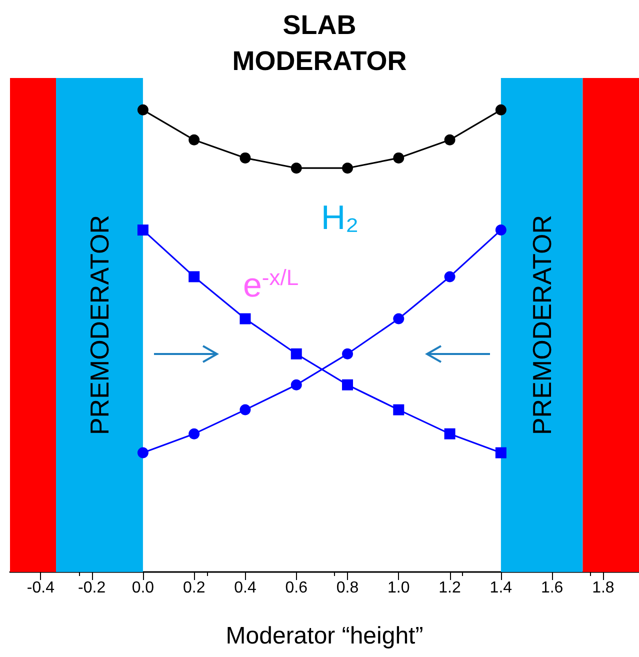 The width and height of the screenshot is (639, 657). Describe the element at coordinates (552, 588) in the screenshot. I see `x-tick-label: 1.6` at that location.